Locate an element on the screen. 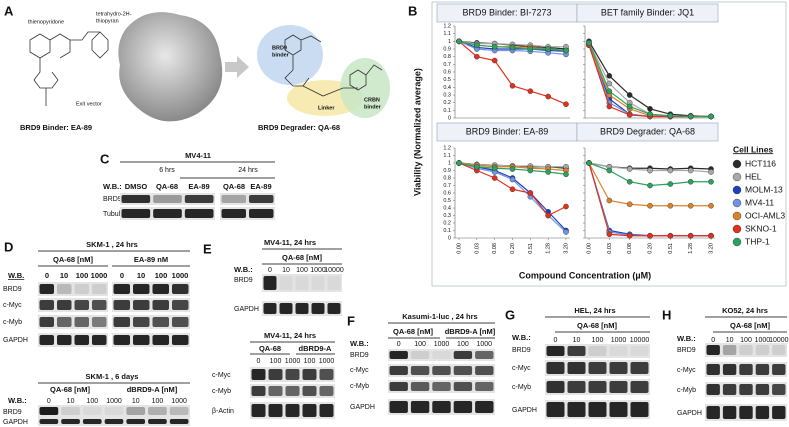  legend-label: HEL is located at coordinates (753, 176).